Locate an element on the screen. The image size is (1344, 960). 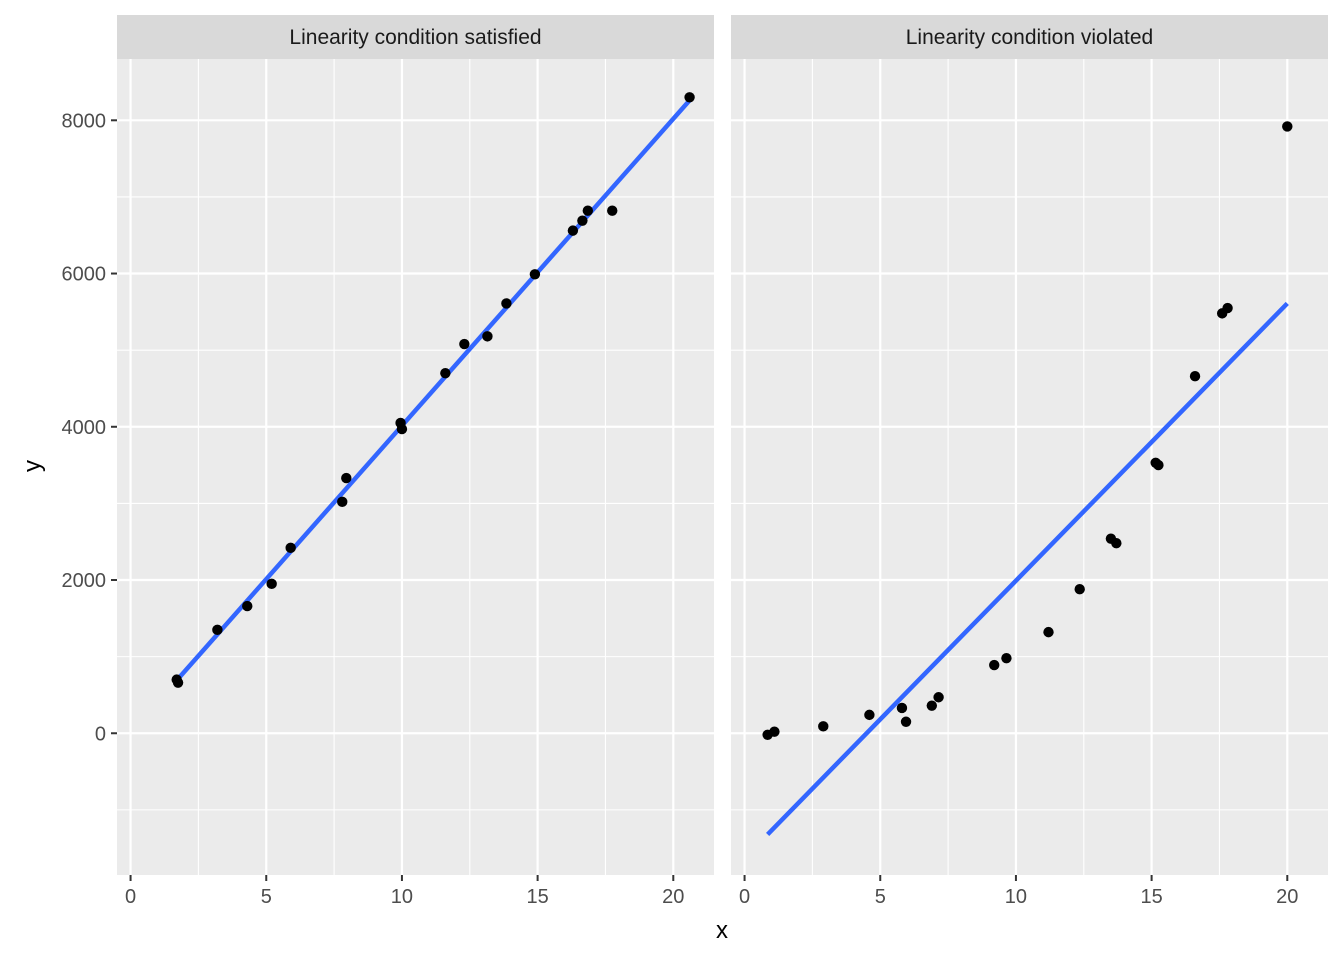
y-tick-label: 4000 is located at coordinates (84, 428).